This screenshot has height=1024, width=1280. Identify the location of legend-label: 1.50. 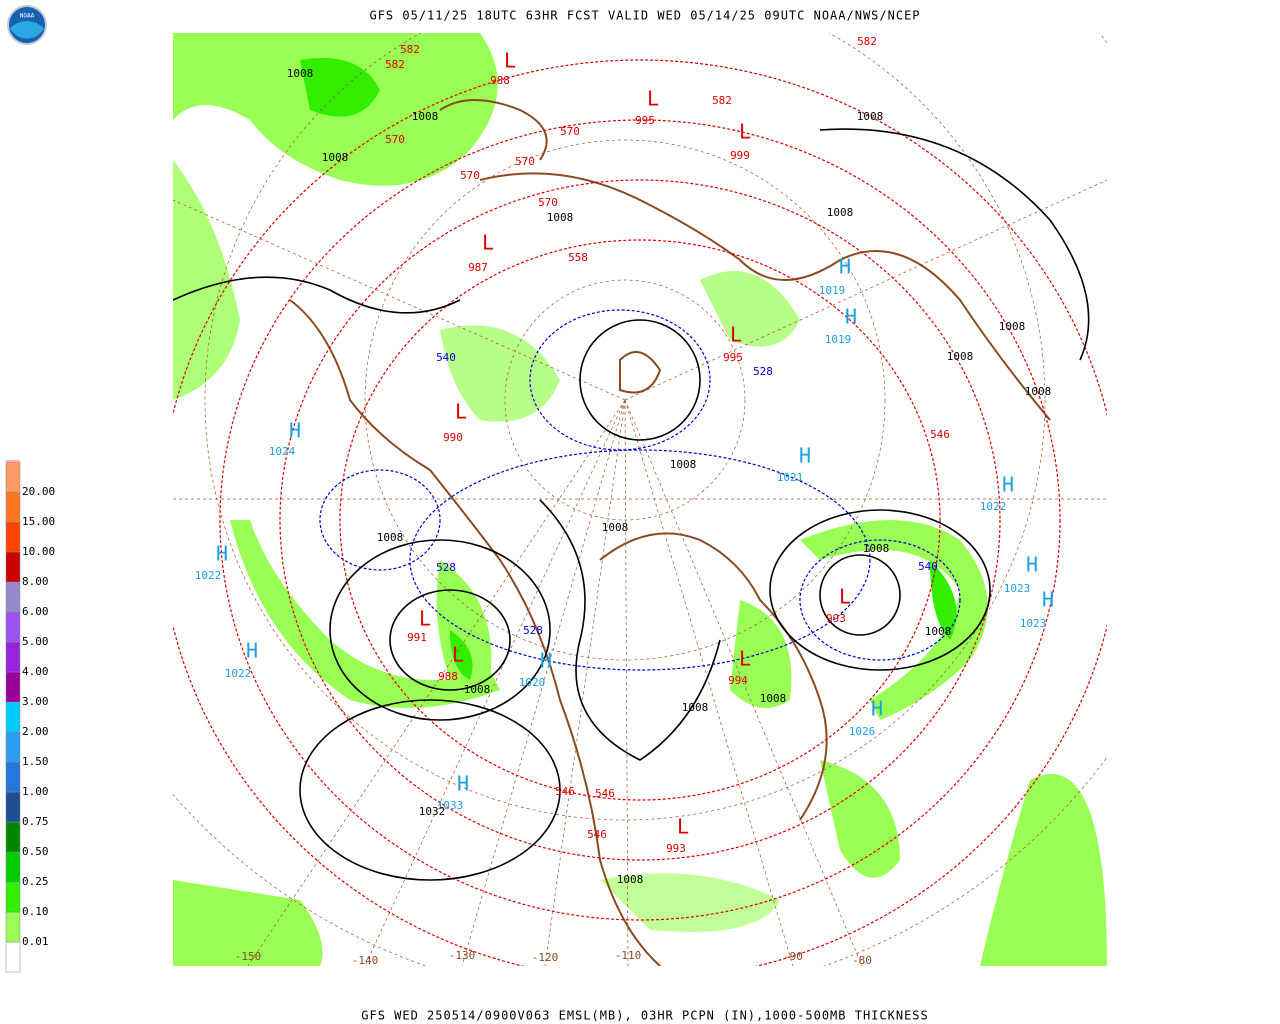
(35, 761).